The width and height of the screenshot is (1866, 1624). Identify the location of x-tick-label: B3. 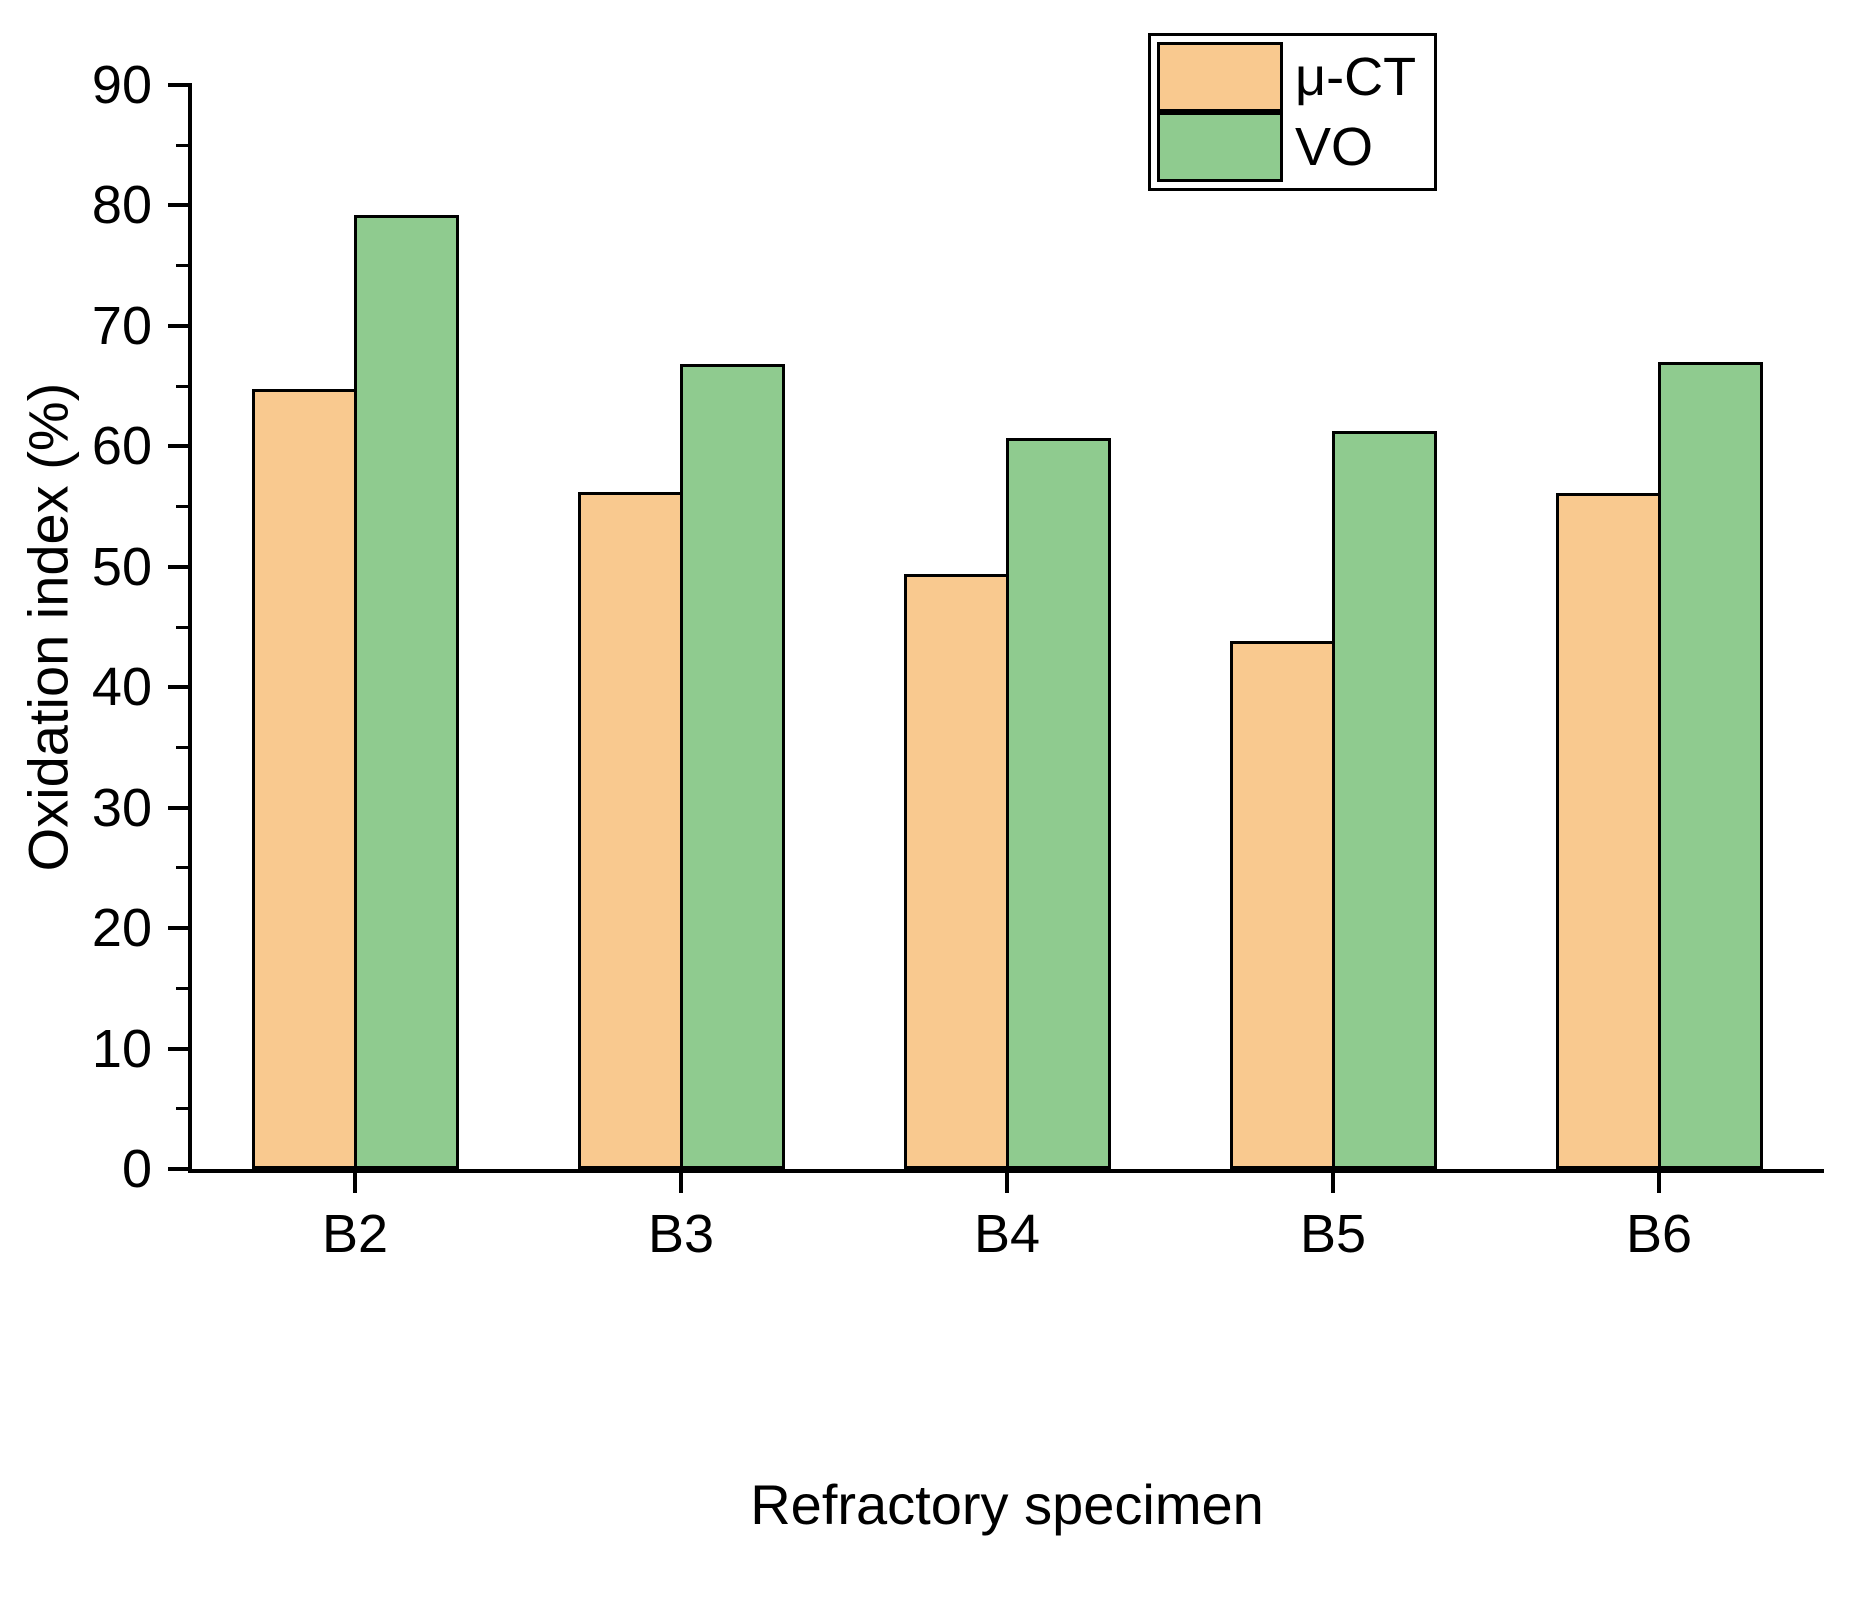
(681, 1234).